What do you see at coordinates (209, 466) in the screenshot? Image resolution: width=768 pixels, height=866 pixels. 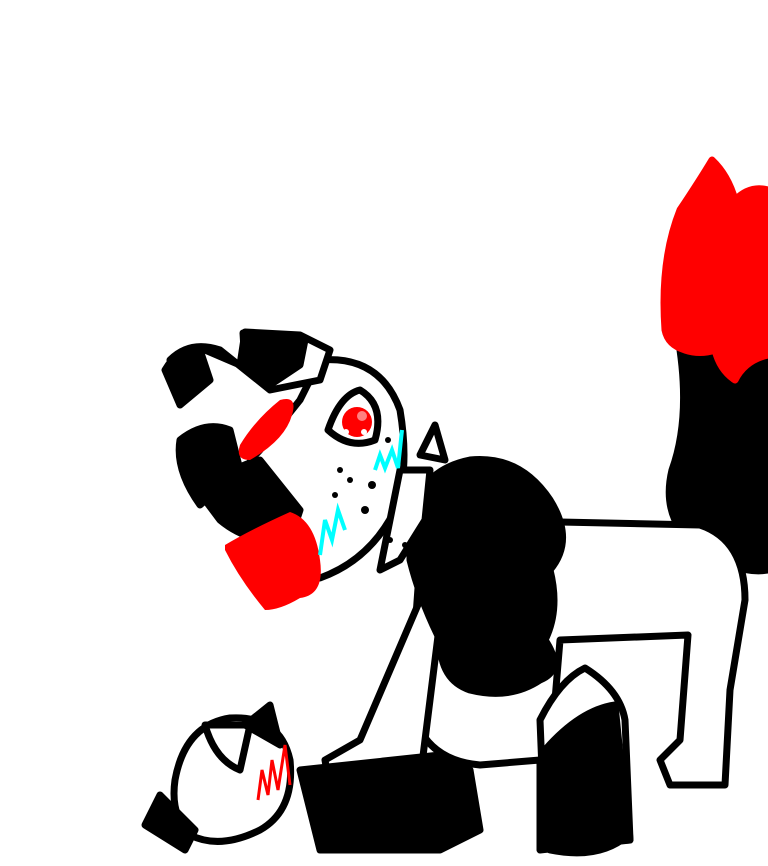 I see `horn` at bounding box center [209, 466].